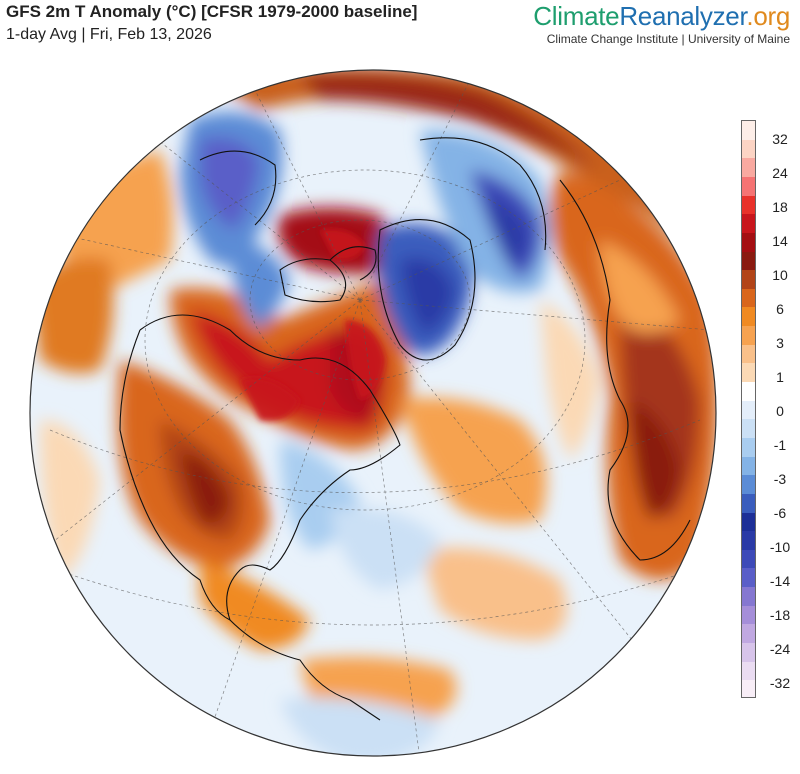 The height and width of the screenshot is (774, 800). Describe the element at coordinates (780, 547) in the screenshot. I see `colorbar-tick-label: -10` at that location.